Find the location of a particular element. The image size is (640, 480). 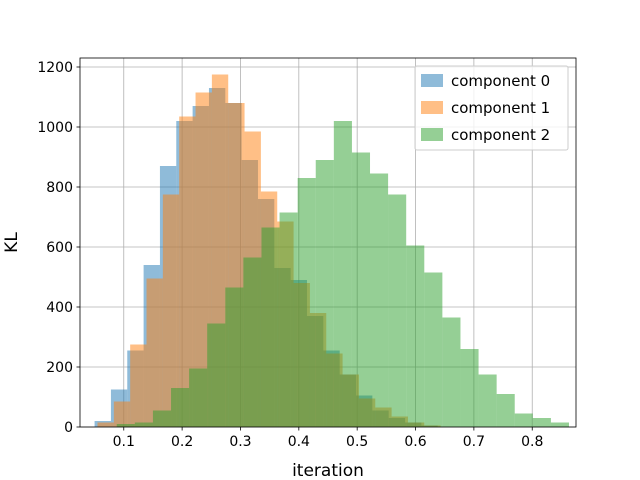

y-tick-label: 400 is located at coordinates (59, 308).